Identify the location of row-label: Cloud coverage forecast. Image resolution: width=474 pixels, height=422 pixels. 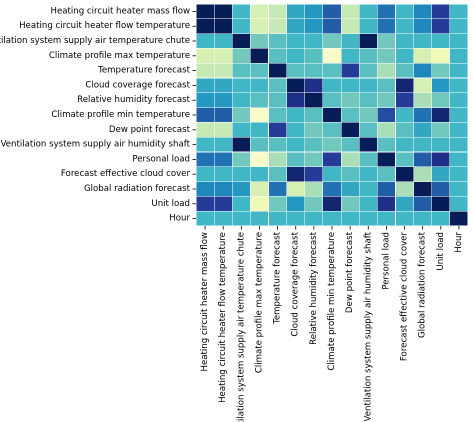
(137, 85).